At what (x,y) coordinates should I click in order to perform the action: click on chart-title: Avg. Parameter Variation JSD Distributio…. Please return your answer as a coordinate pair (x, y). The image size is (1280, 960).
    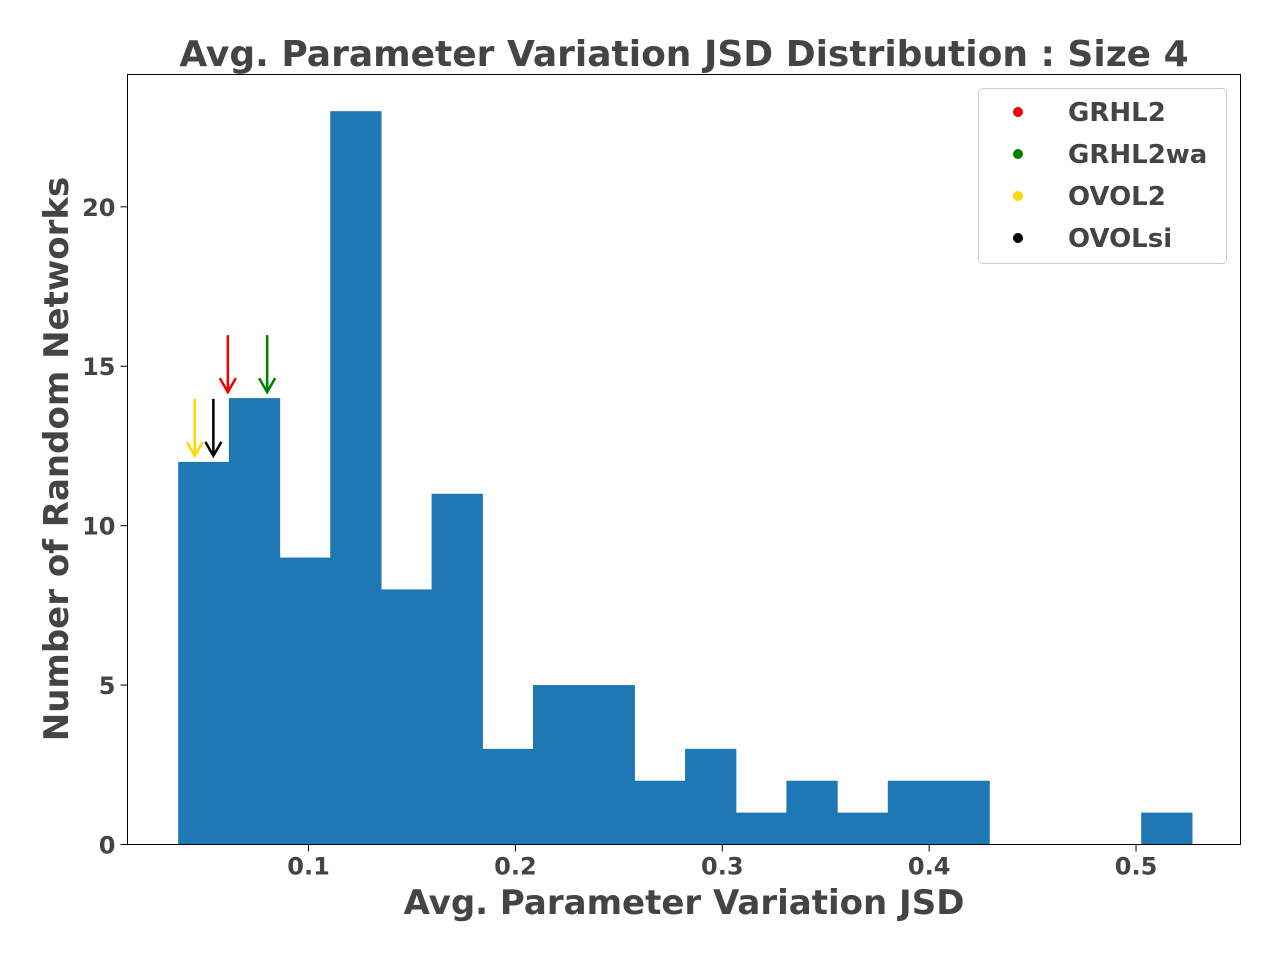
    Looking at the image, I should click on (683, 54).